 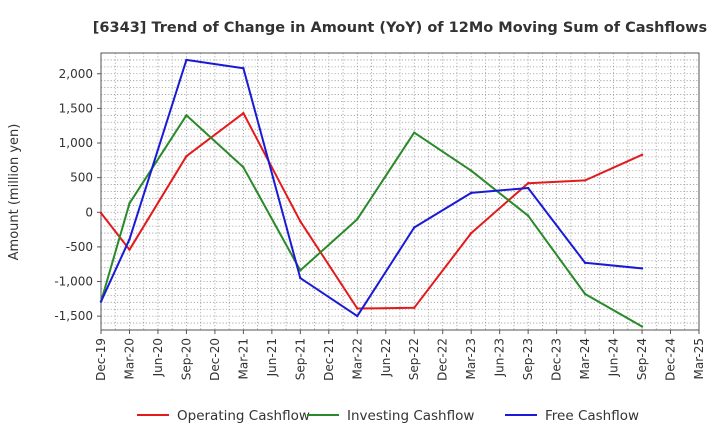 I want to click on y-tick-label: 0, so click(x=89, y=212).